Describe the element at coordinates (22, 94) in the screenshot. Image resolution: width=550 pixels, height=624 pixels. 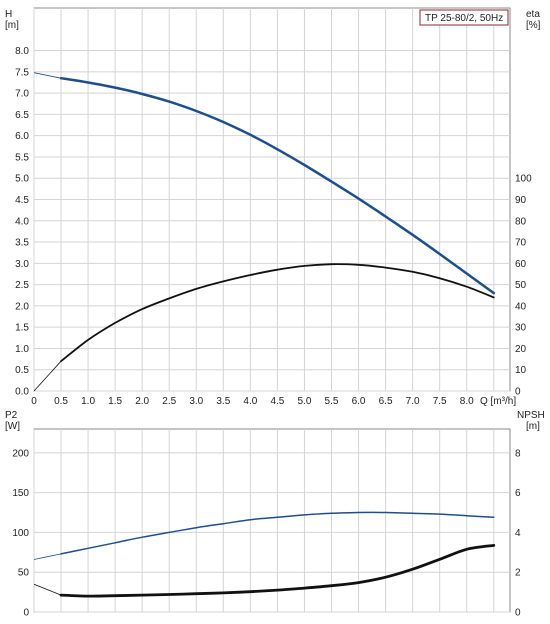
I see `h-tick-label: 7.0` at that location.